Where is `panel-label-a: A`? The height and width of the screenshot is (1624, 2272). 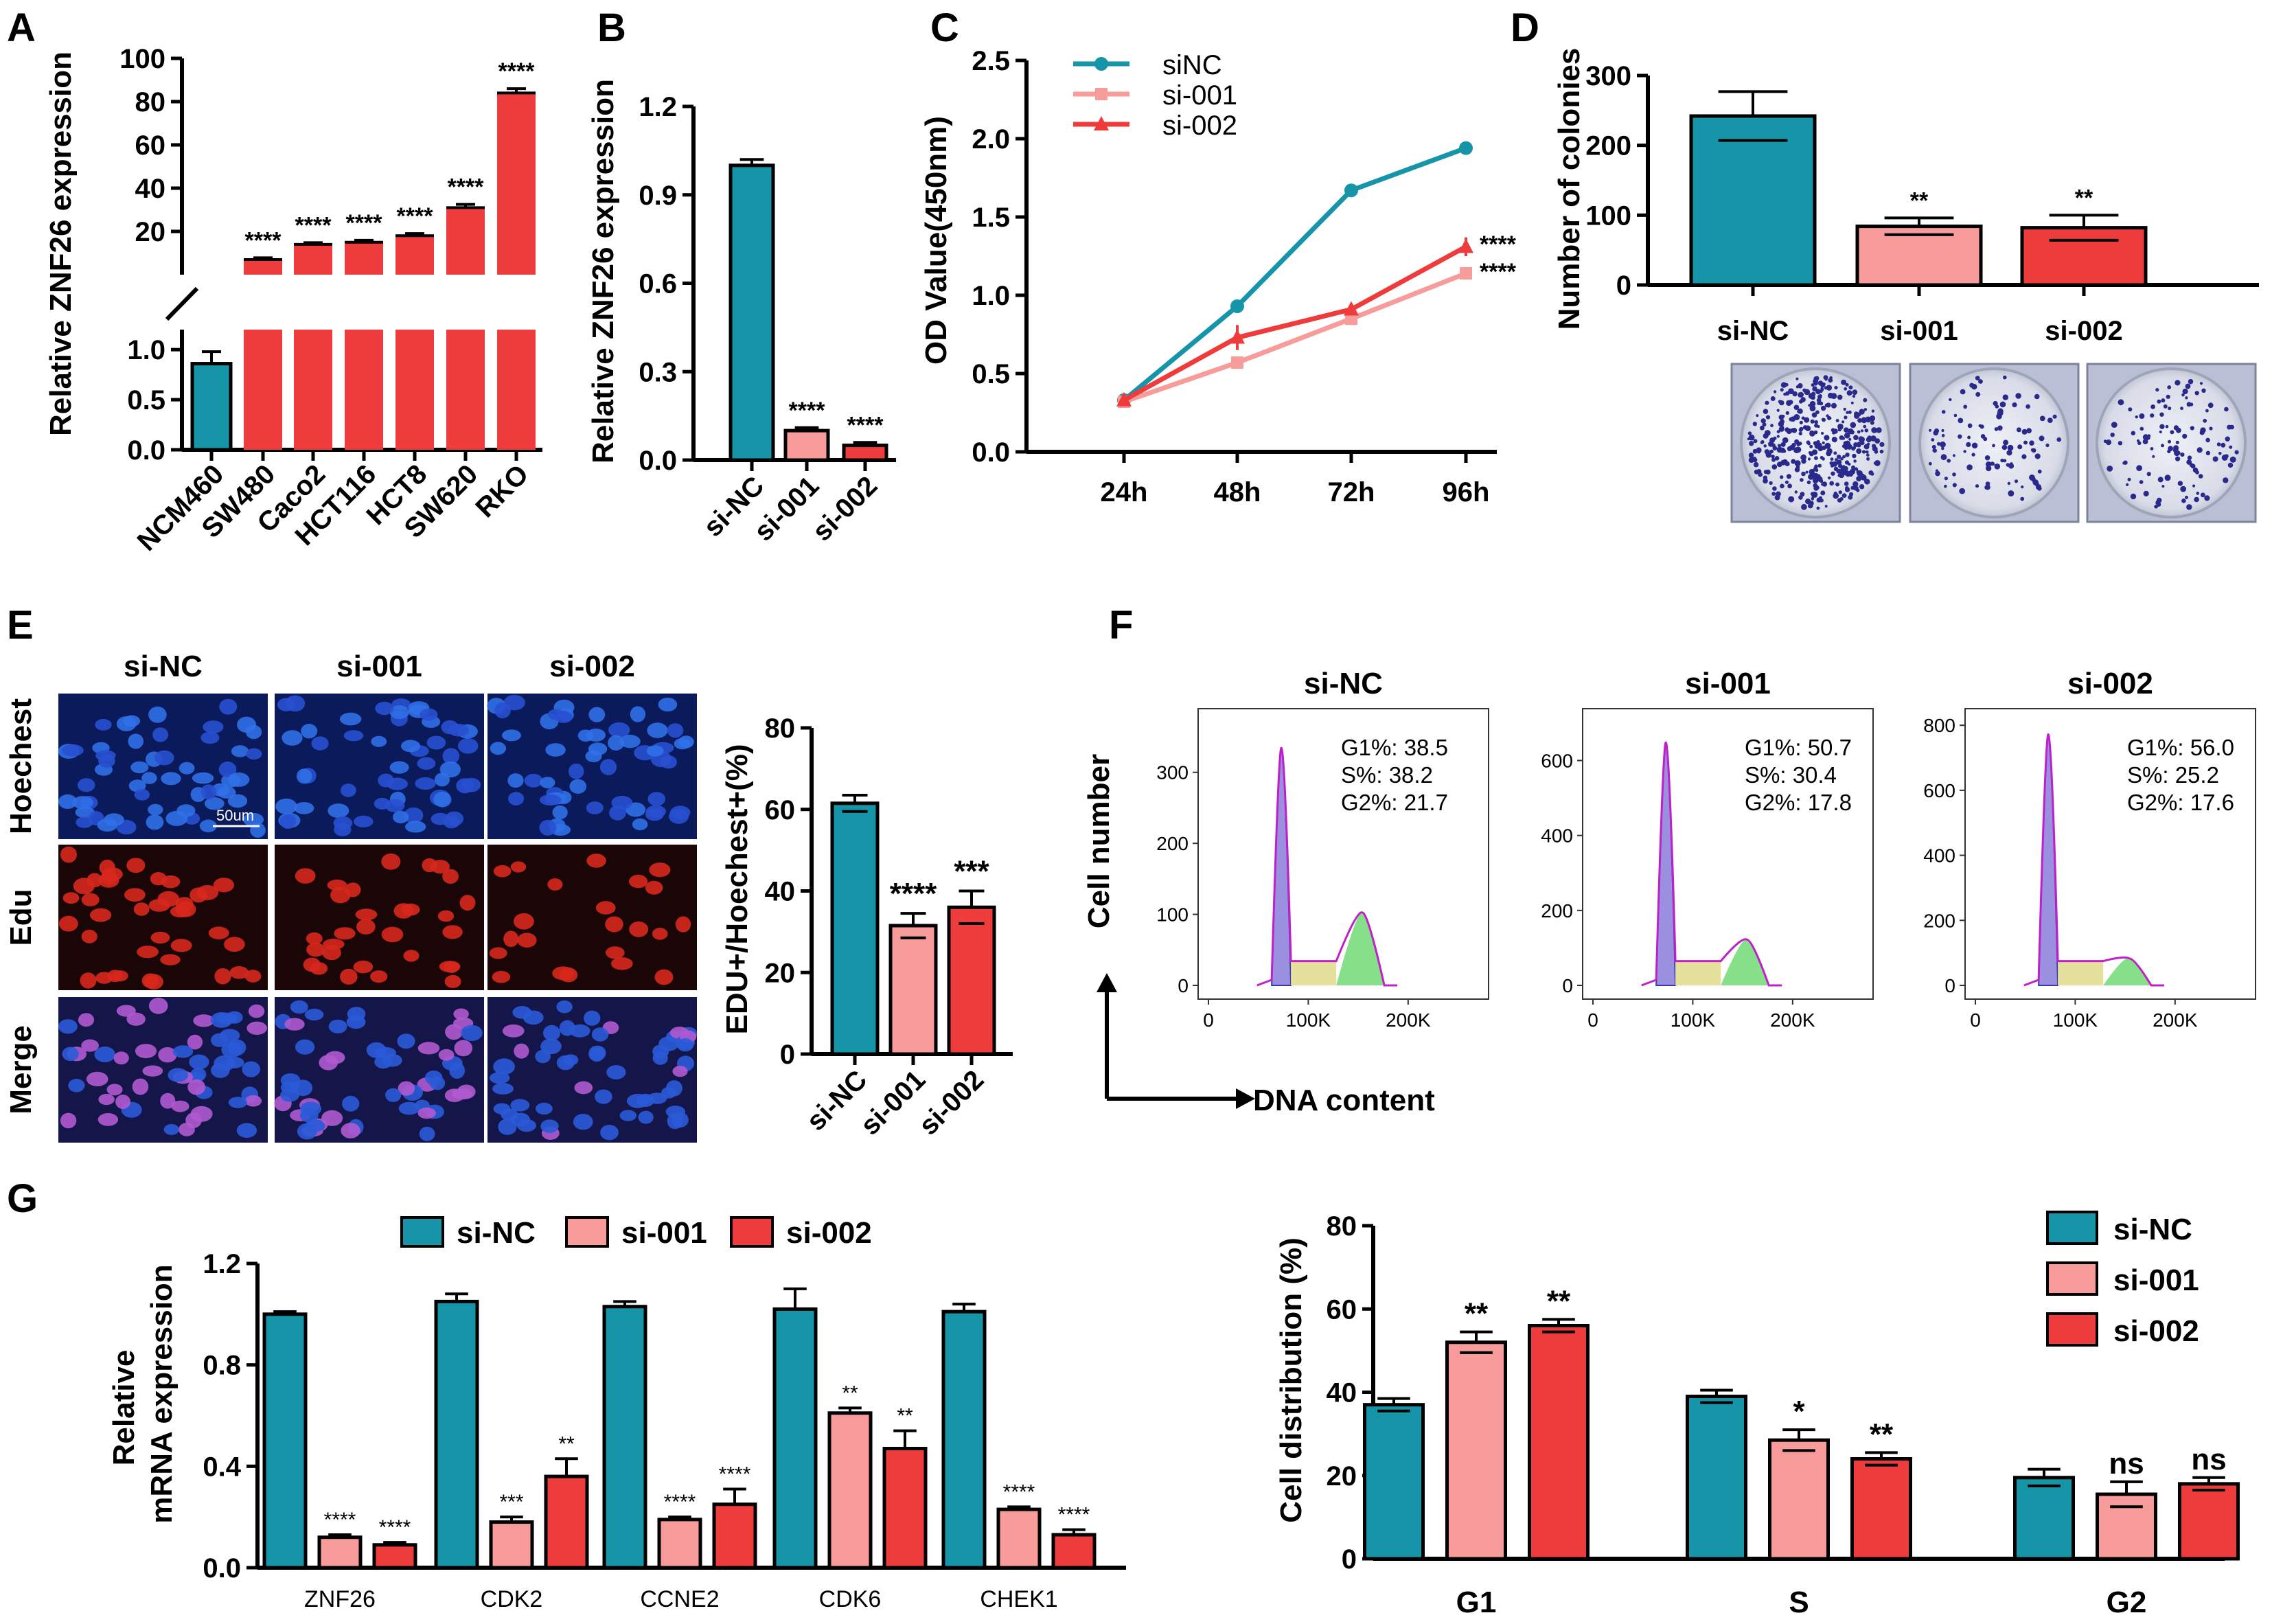 panel-label-a: A is located at coordinates (21, 27).